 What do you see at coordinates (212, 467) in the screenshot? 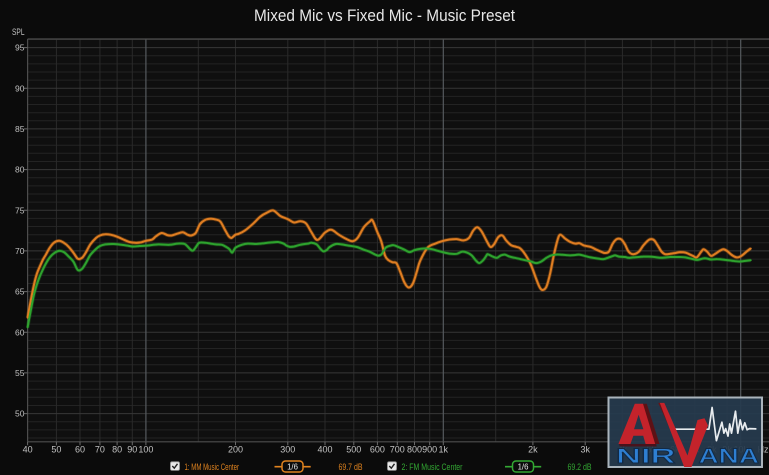
I see `svg-text: 1: MM Music Center` at bounding box center [212, 467].